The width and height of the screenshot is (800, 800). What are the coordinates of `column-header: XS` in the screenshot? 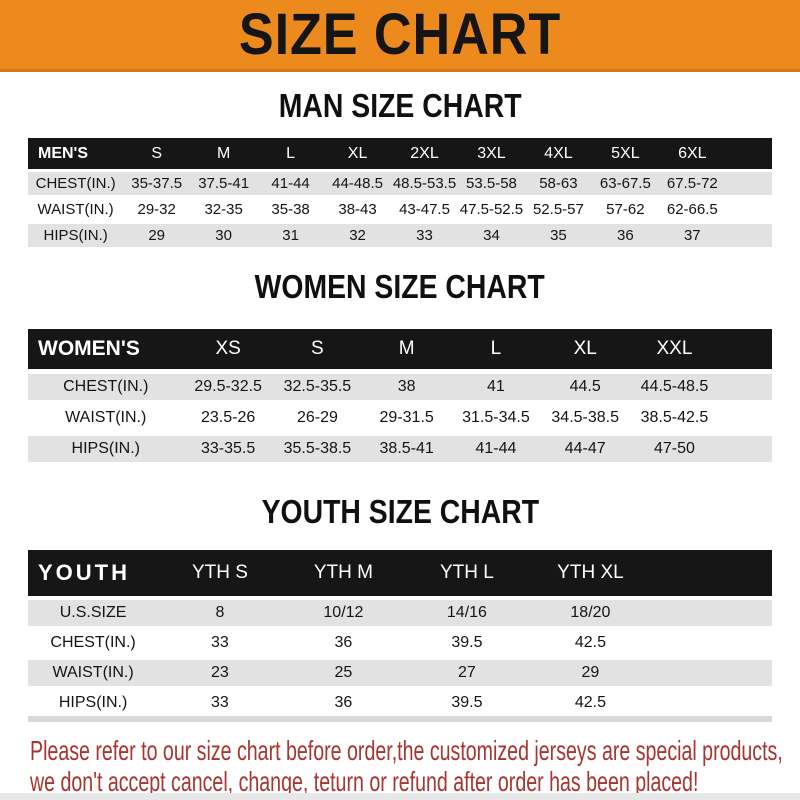 It's located at (228, 350).